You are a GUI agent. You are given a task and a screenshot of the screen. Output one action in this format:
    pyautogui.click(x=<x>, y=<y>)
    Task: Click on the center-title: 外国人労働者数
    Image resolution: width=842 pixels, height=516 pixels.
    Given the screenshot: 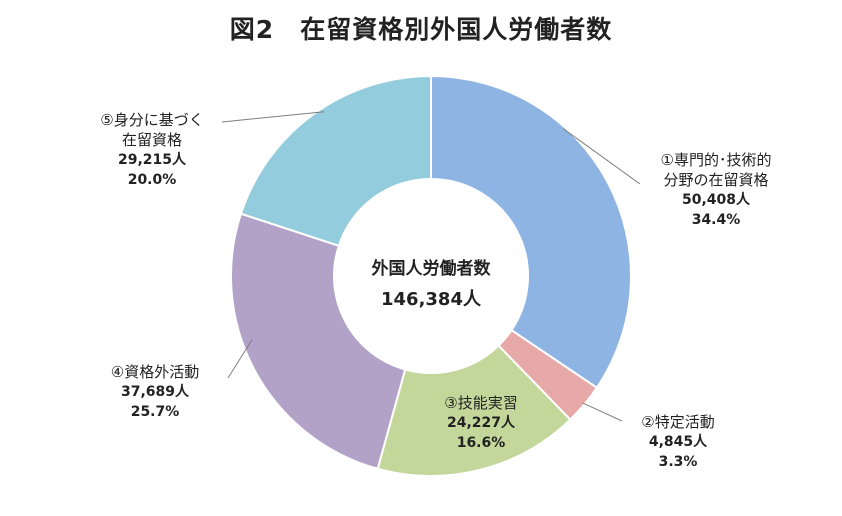 What is the action you would take?
    pyautogui.click(x=431, y=269)
    